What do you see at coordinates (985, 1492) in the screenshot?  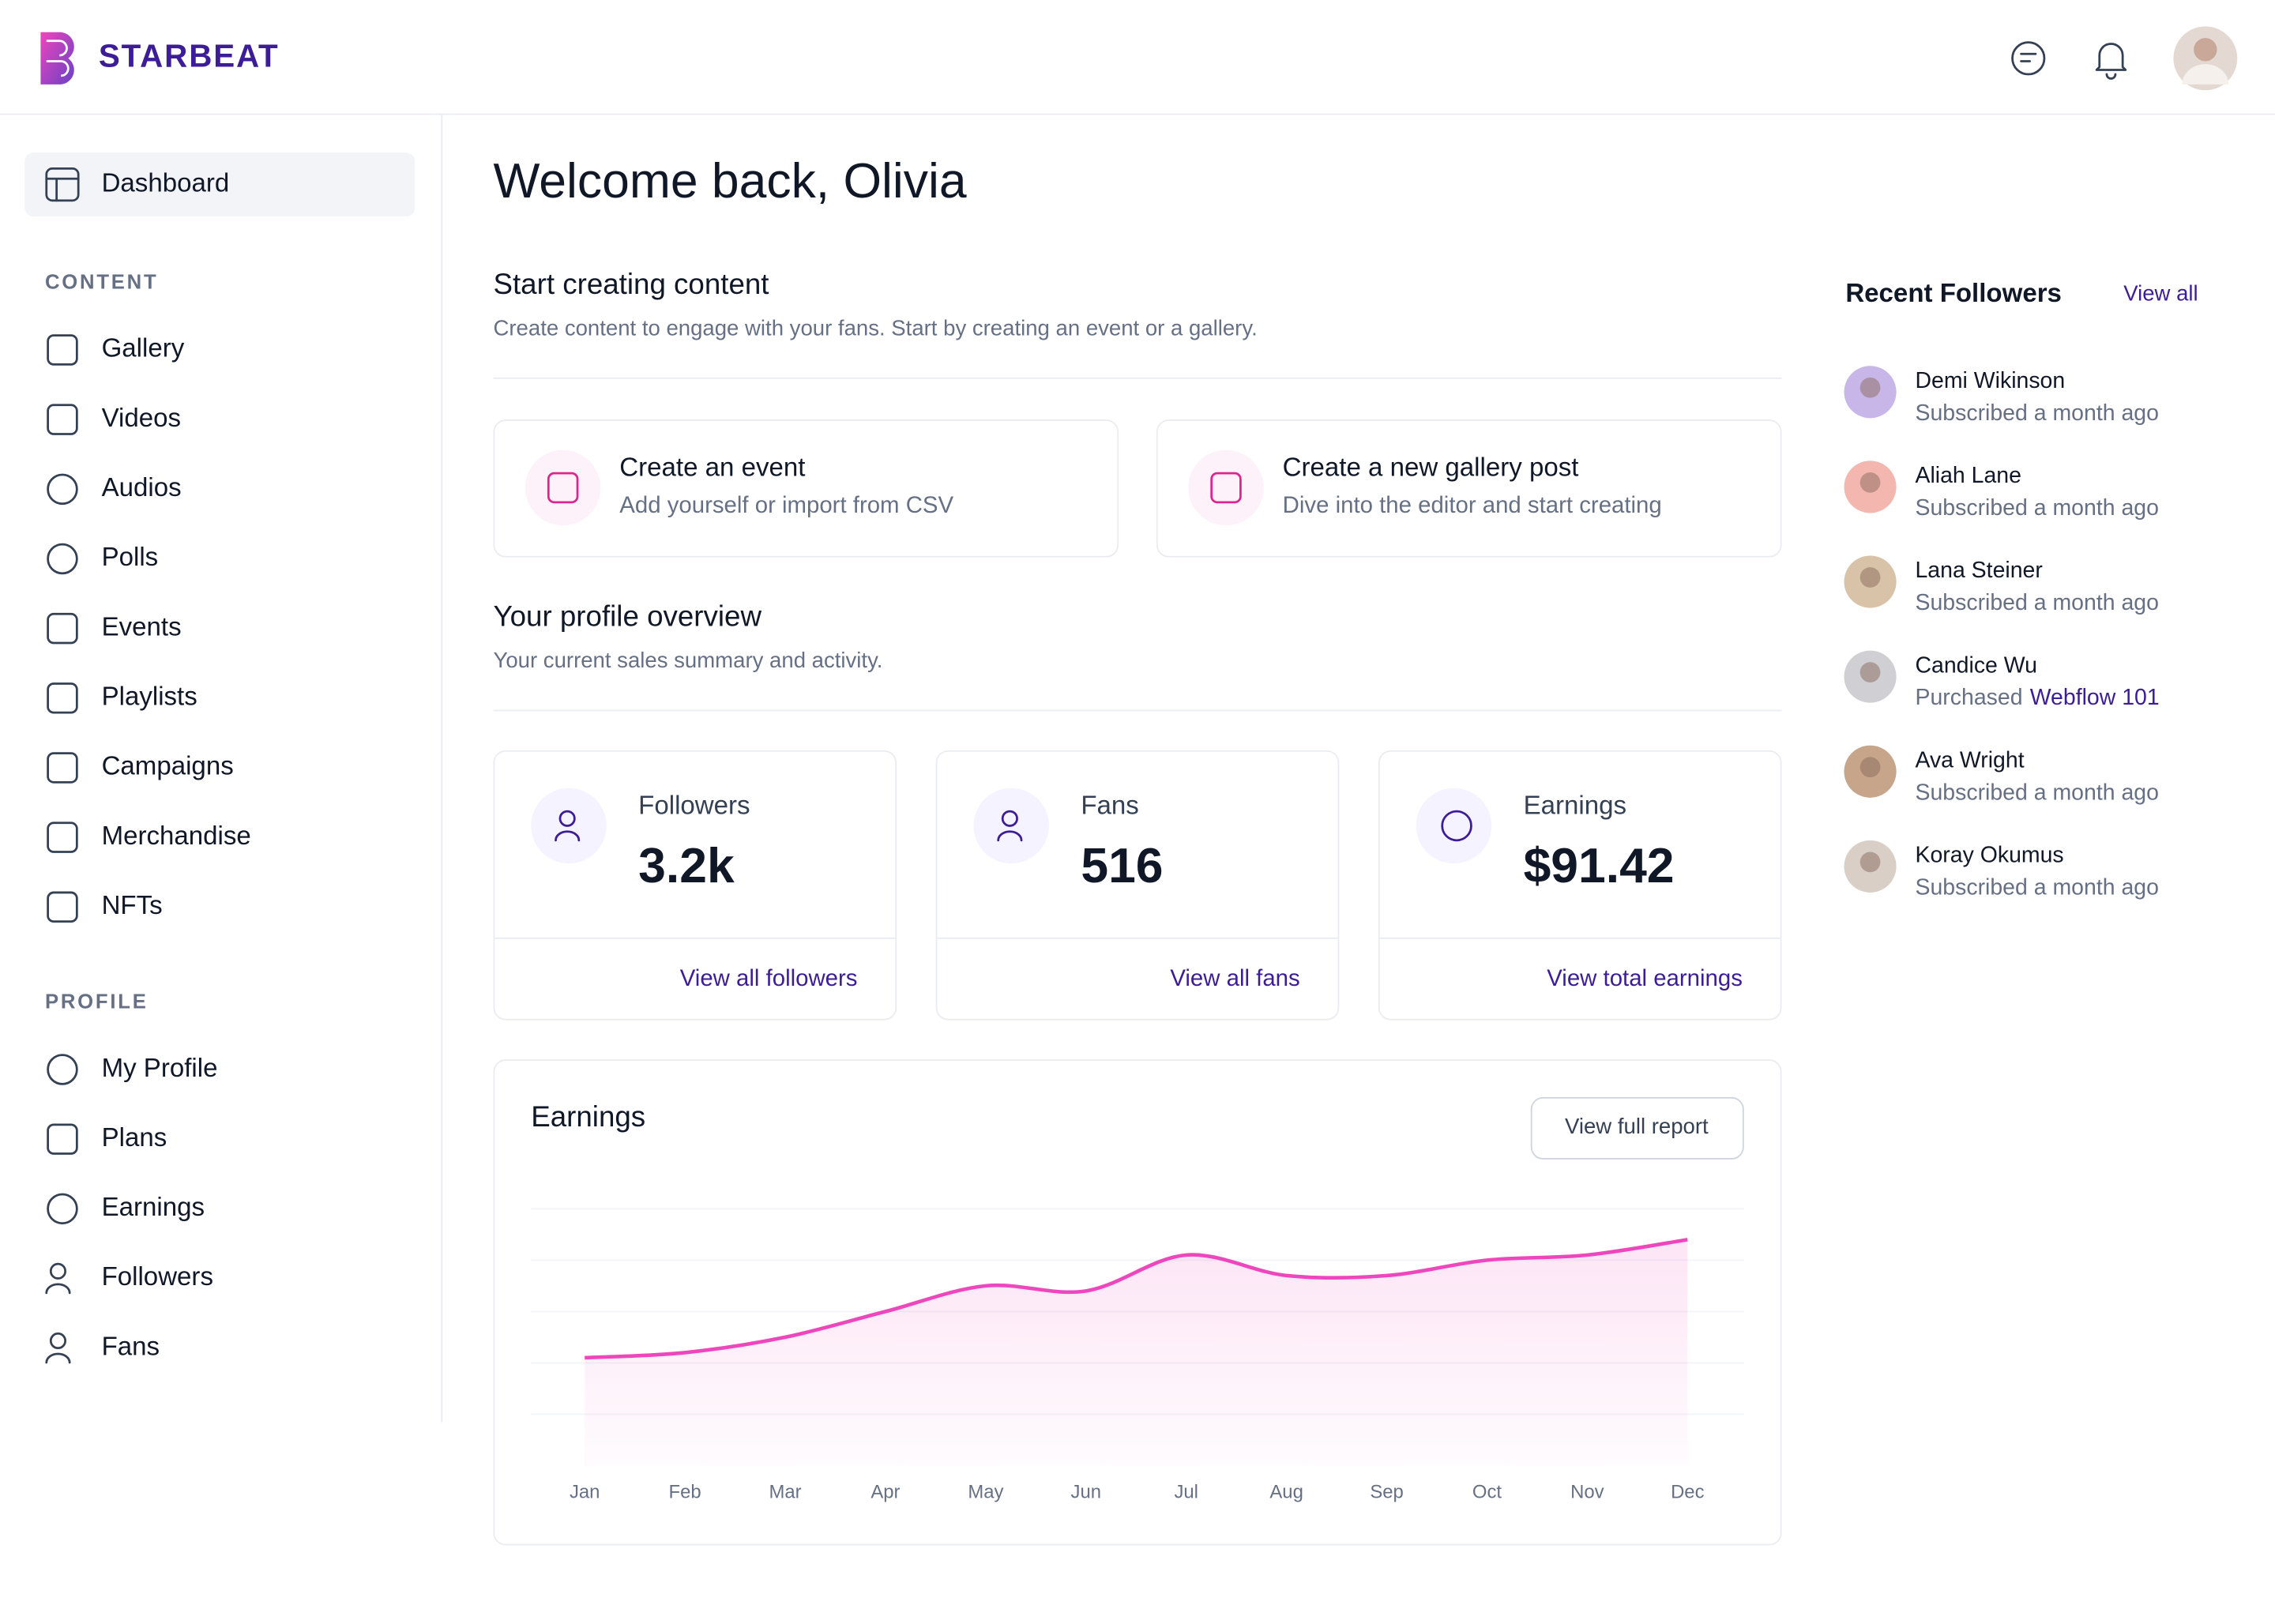 I see `x-tick-label: May` at bounding box center [985, 1492].